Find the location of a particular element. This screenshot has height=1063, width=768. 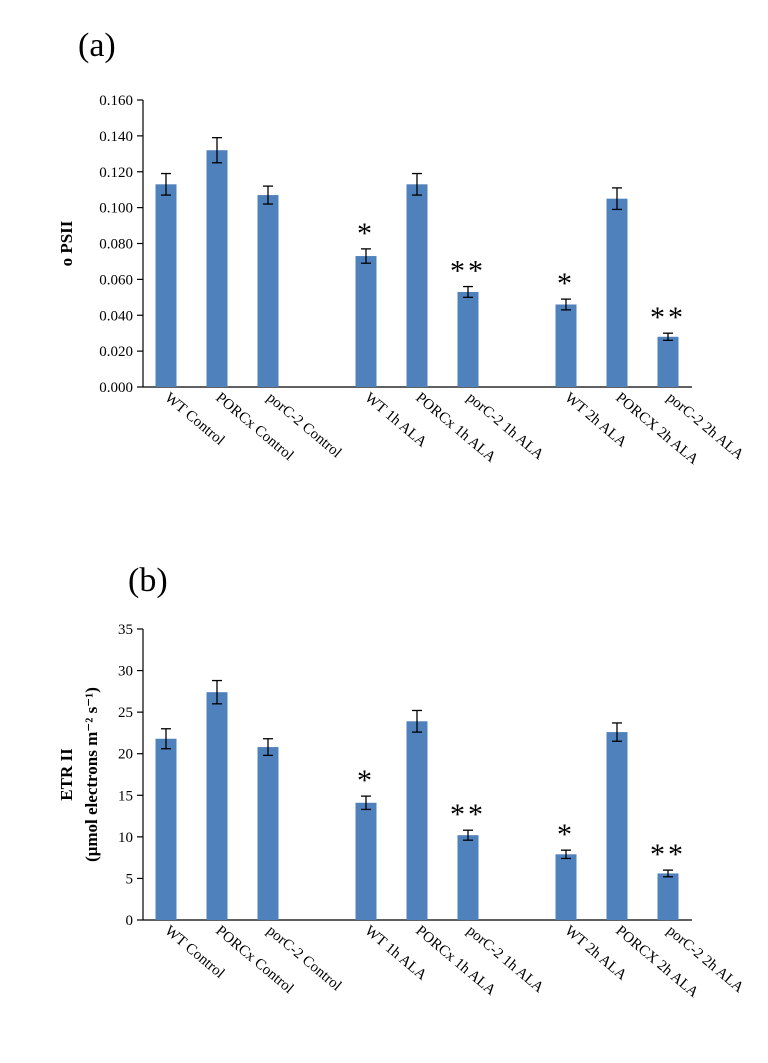

y-tick-label: 0.060 is located at coordinates (116, 280).